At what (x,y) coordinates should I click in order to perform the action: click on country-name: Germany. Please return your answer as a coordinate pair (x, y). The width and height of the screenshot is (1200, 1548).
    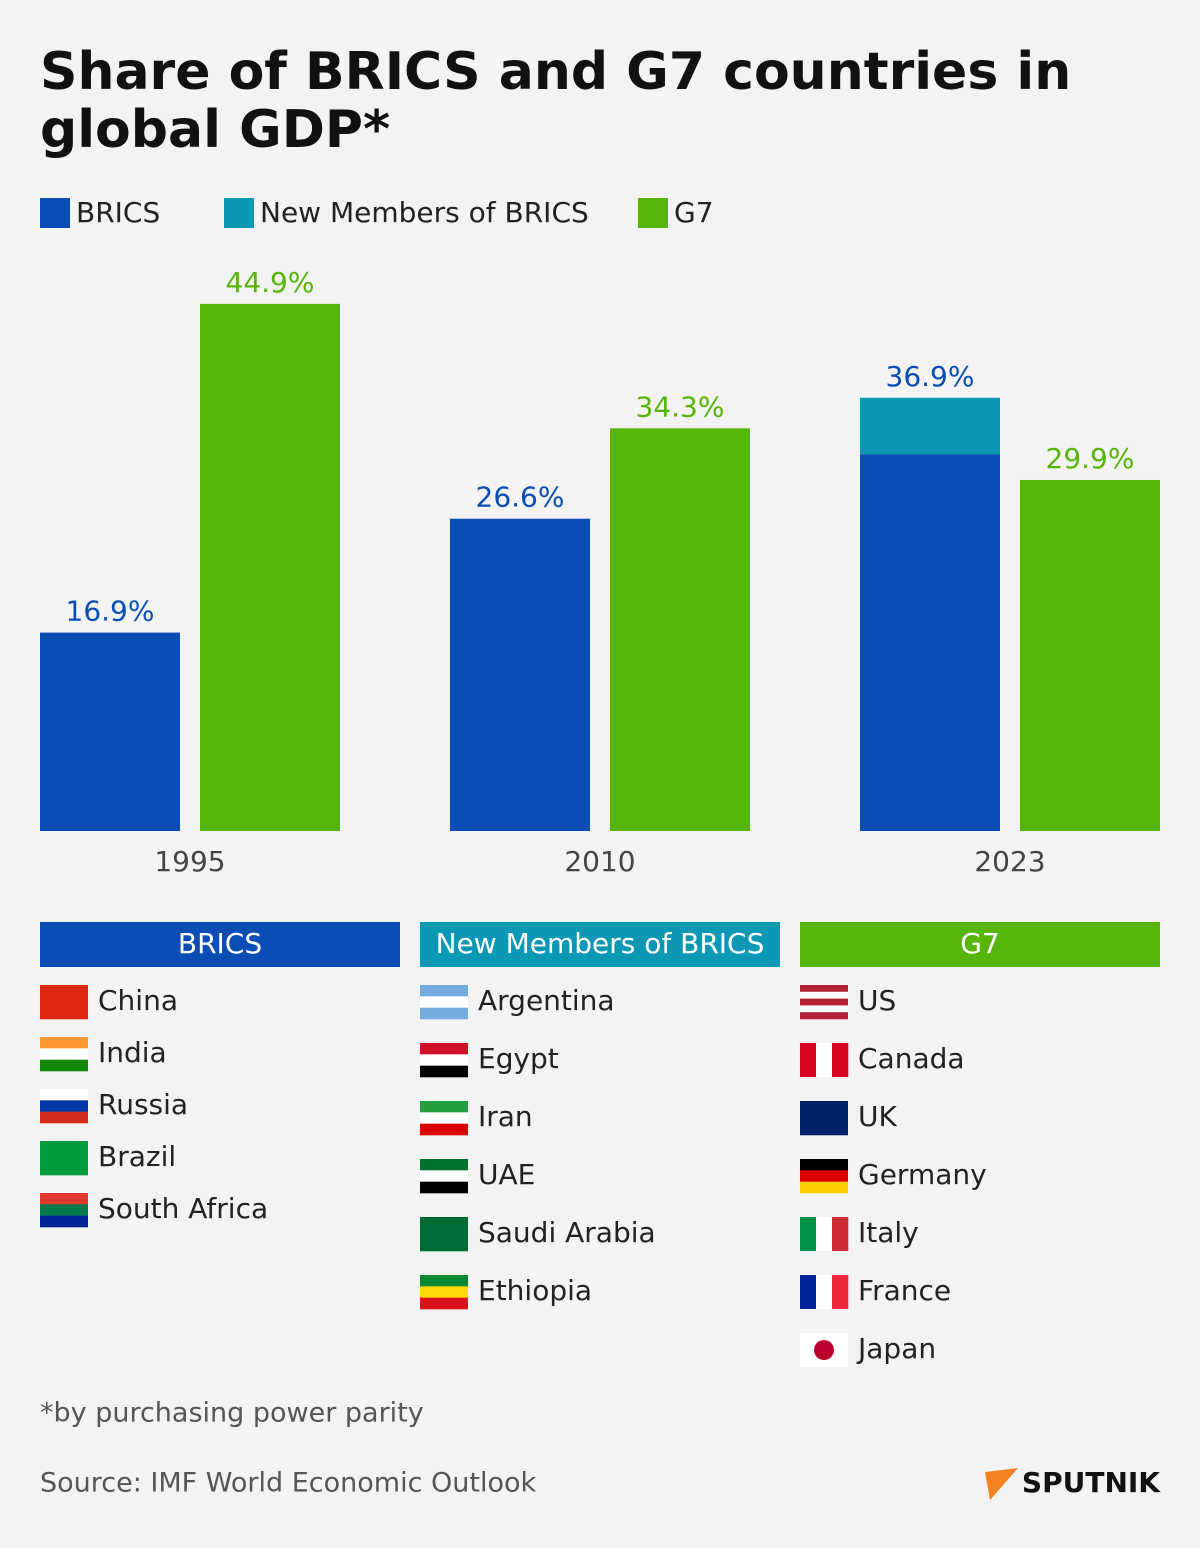
    Looking at the image, I should click on (922, 1174).